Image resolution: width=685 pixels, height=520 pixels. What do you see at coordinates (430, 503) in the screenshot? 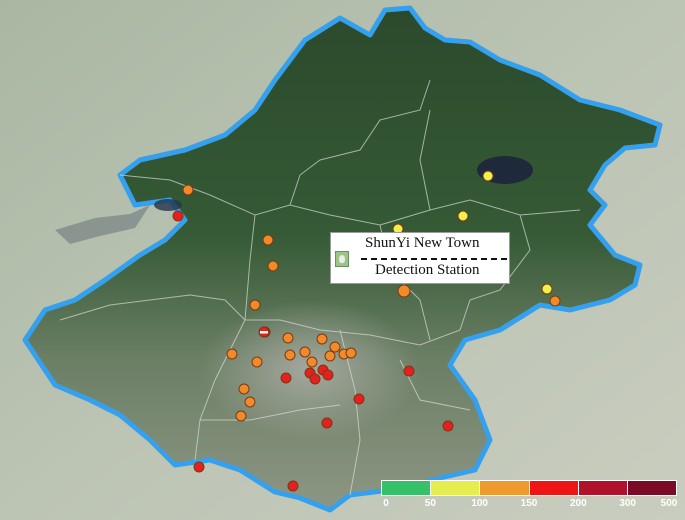
I see `legend-tick-label: 50` at bounding box center [430, 503].